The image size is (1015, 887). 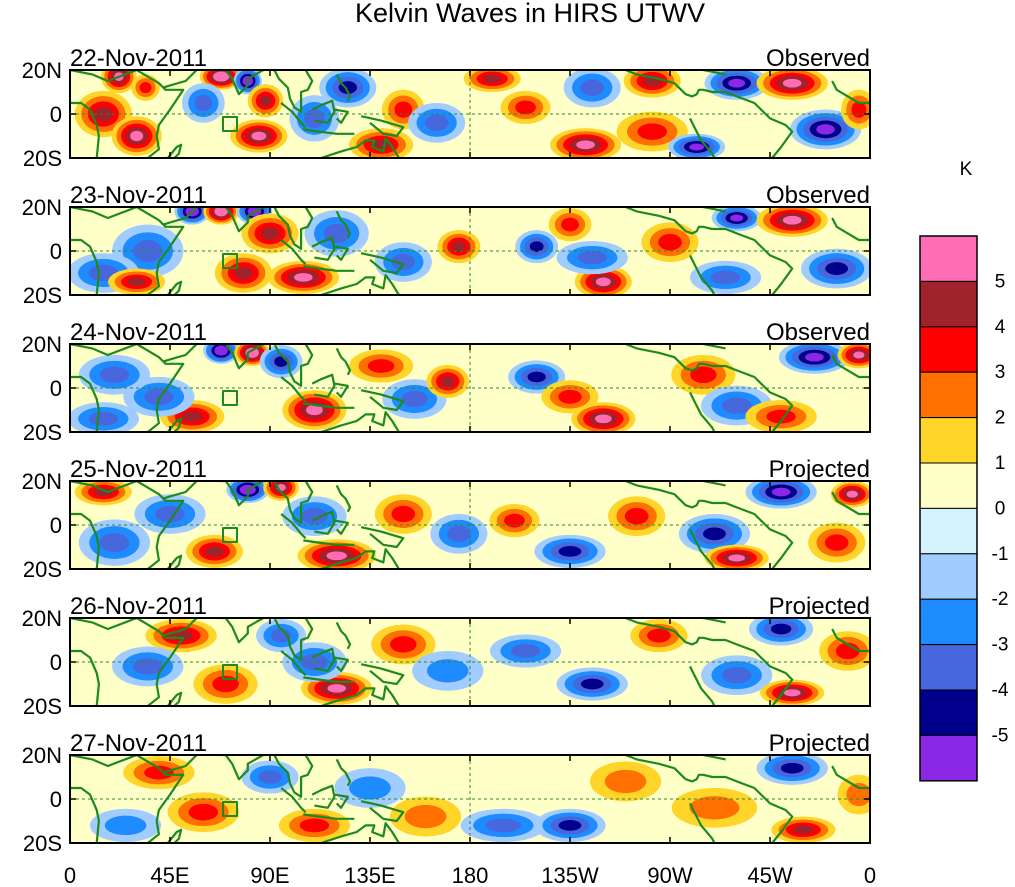 I want to click on panel-5: 26-Nov-2011 Projected 20N 0 20S, so click(x=446, y=656).